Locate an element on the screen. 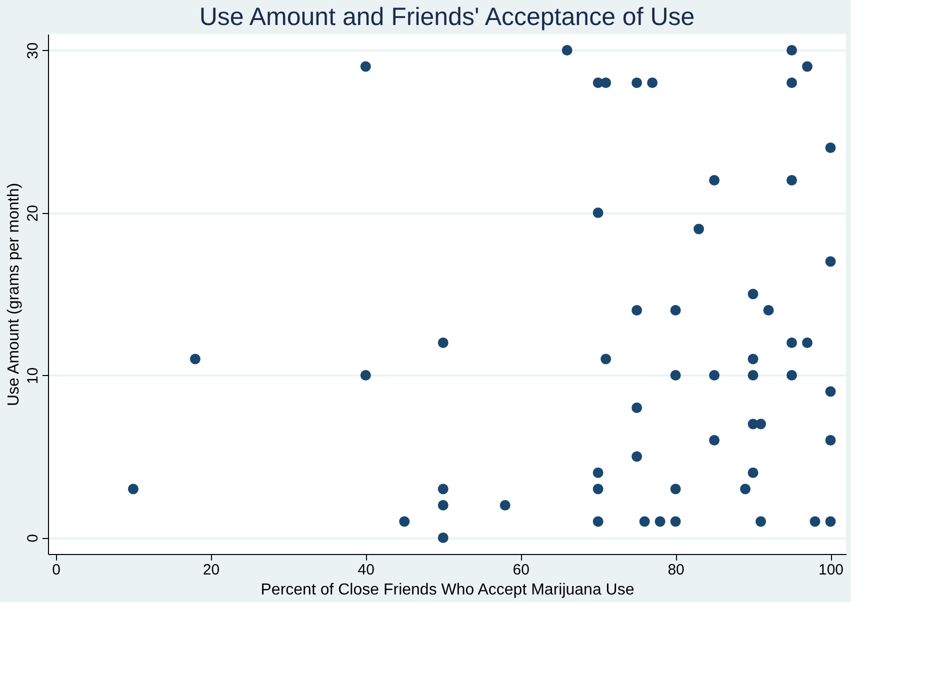 Image resolution: width=925 pixels, height=675 pixels. x-tick-label: 20 is located at coordinates (211, 570).